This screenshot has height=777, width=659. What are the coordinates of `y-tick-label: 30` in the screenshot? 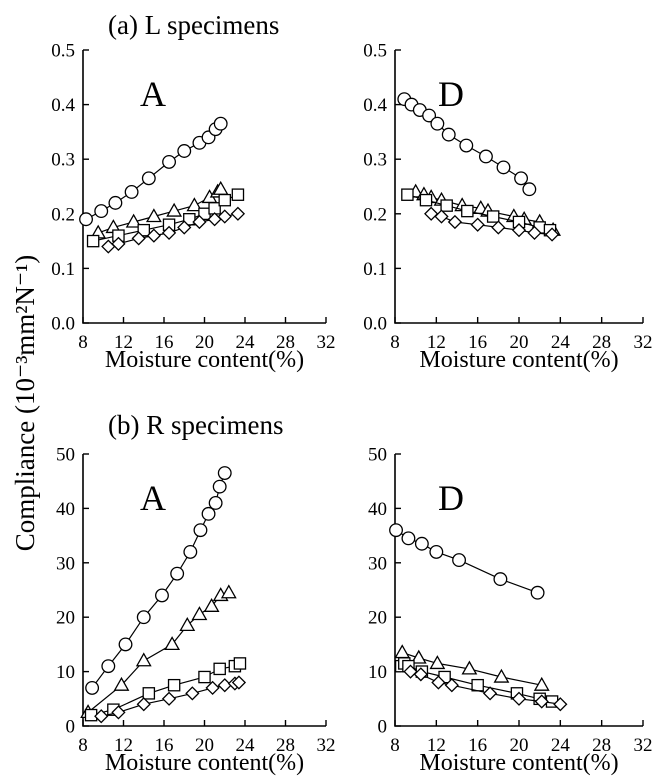 It's located at (377, 563).